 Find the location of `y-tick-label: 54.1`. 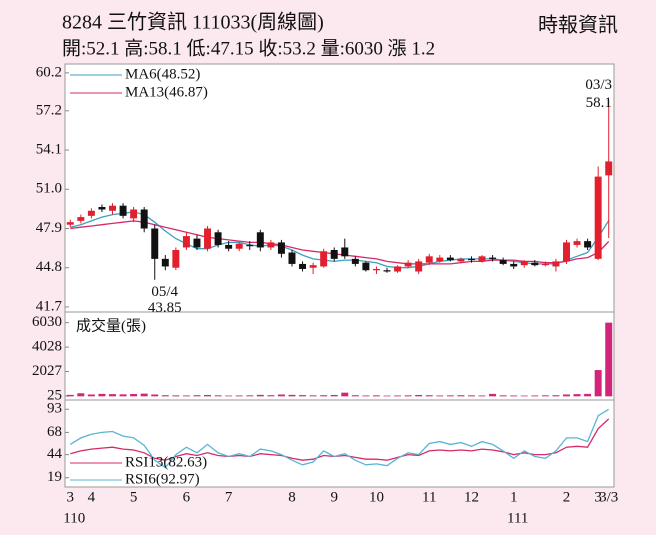

y-tick-label: 54.1 is located at coordinates (49, 149).